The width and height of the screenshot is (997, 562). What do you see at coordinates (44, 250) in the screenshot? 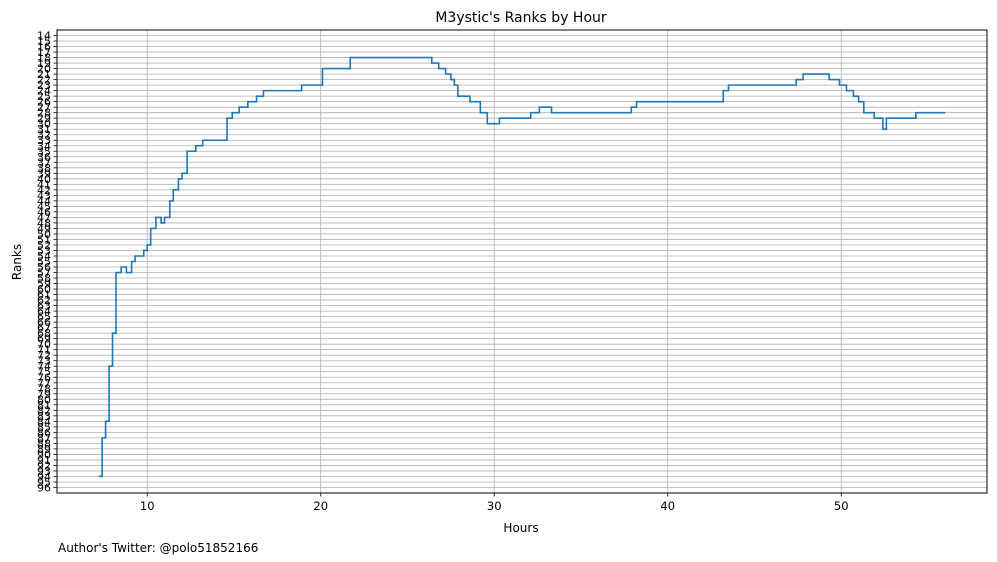
I see `y-tick-label: 53` at bounding box center [44, 250].